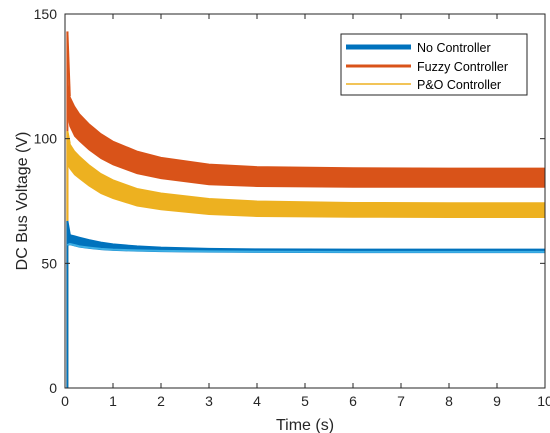 Image resolution: width=550 pixels, height=433 pixels. Describe the element at coordinates (305, 247) in the screenshot. I see `series-no-controller-lower-edge` at that location.